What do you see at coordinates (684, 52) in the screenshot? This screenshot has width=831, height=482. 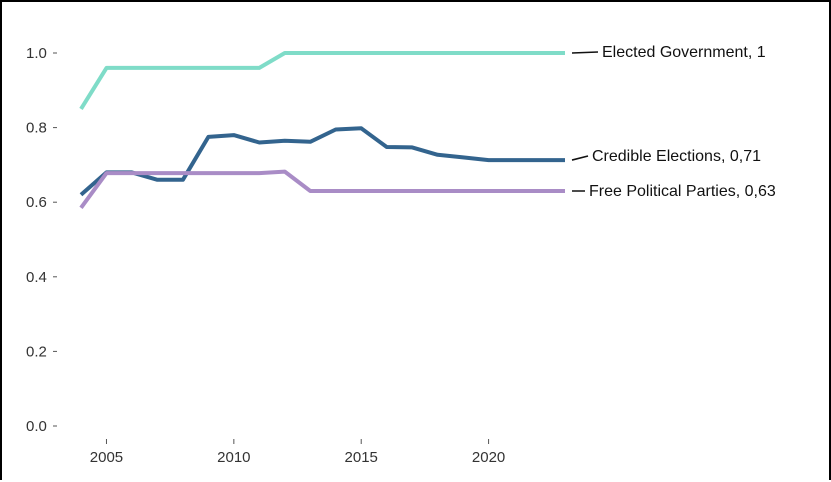 I see `series-label: Elected Government, 1` at bounding box center [684, 52].